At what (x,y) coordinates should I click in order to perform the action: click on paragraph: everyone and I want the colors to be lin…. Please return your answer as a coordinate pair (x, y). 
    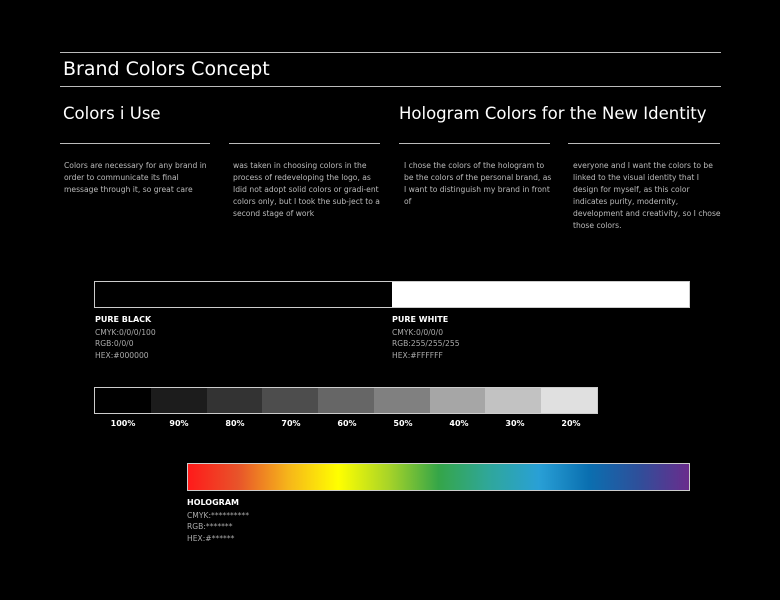
    Looking at the image, I should click on (647, 195).